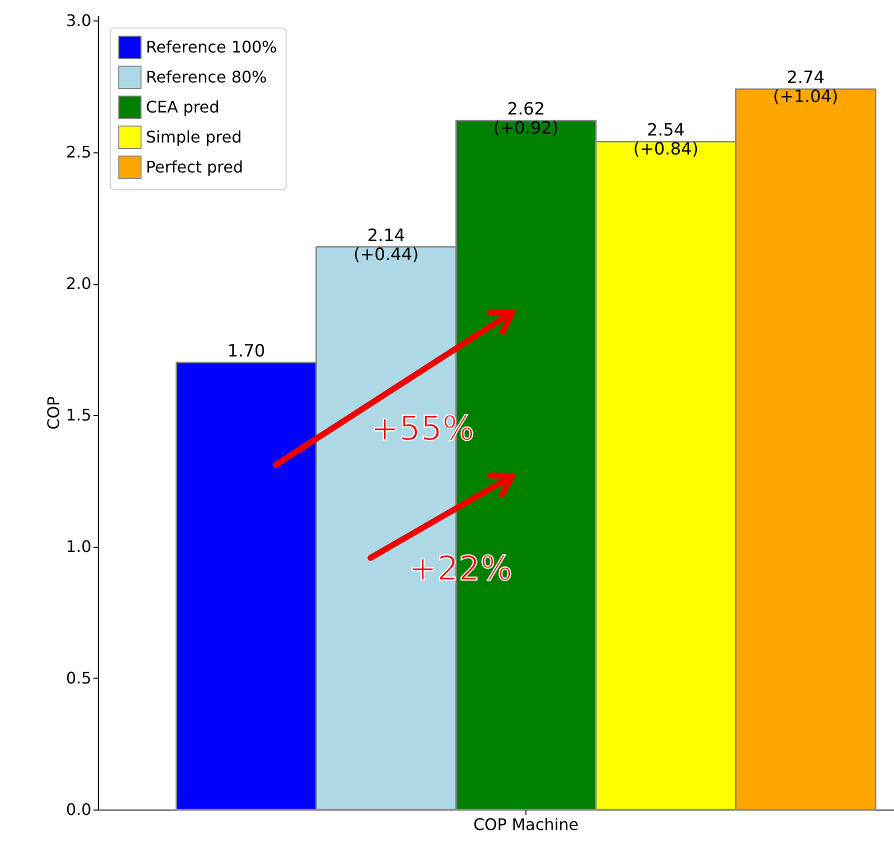 The height and width of the screenshot is (856, 894). What do you see at coordinates (665, 140) in the screenshot?
I see `data-label: 2.54 (+0.84)` at bounding box center [665, 140].